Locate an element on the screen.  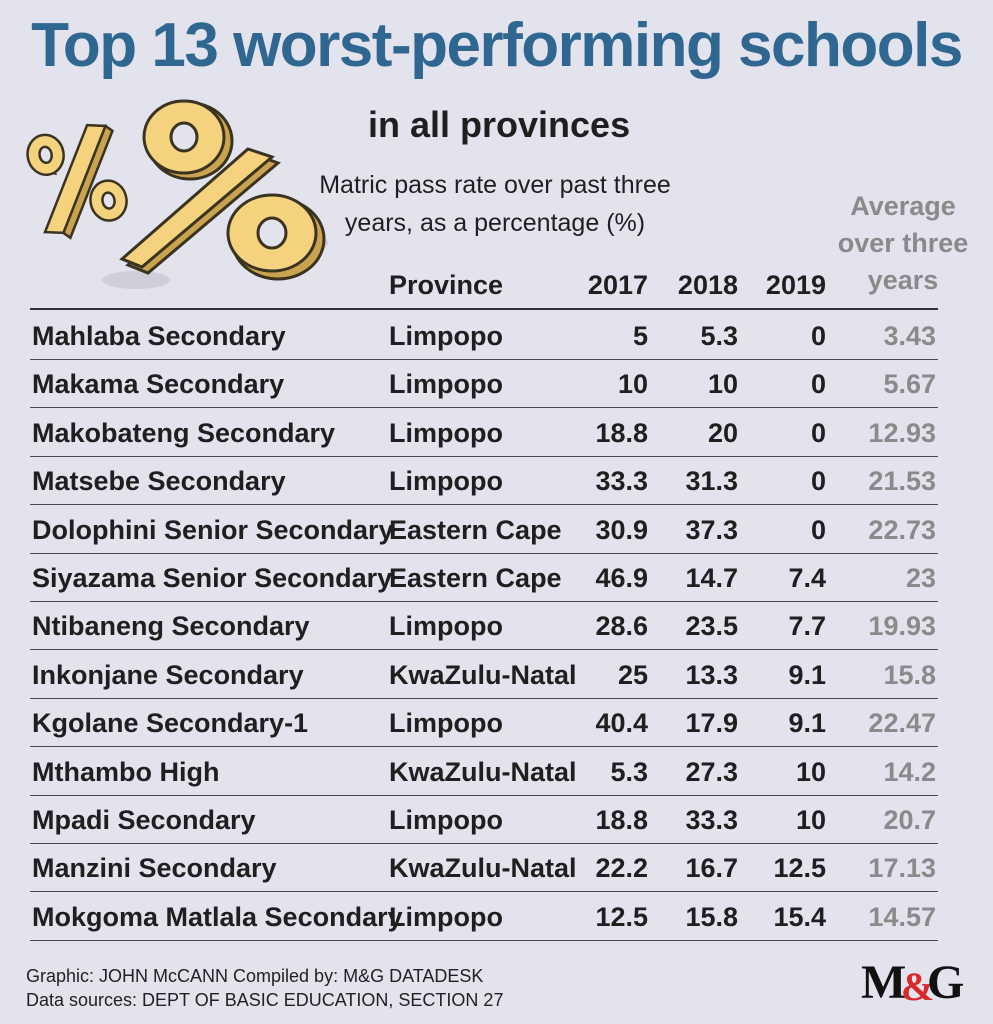
chart-title: Top 13 worst-performing schools is located at coordinates (497, 45).